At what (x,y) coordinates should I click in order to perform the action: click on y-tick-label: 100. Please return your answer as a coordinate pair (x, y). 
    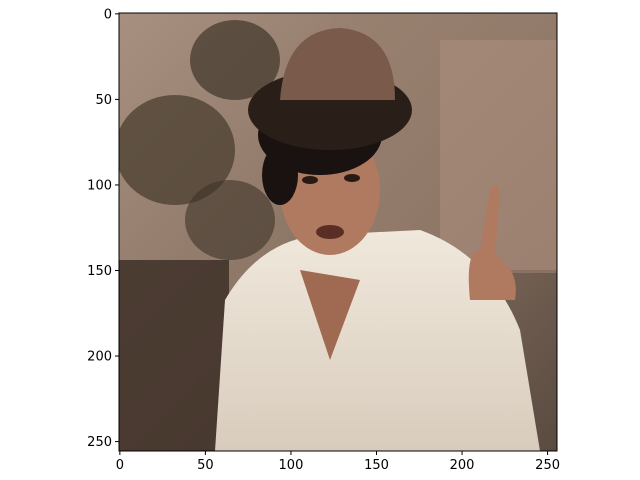
    Looking at the image, I should click on (99, 185).